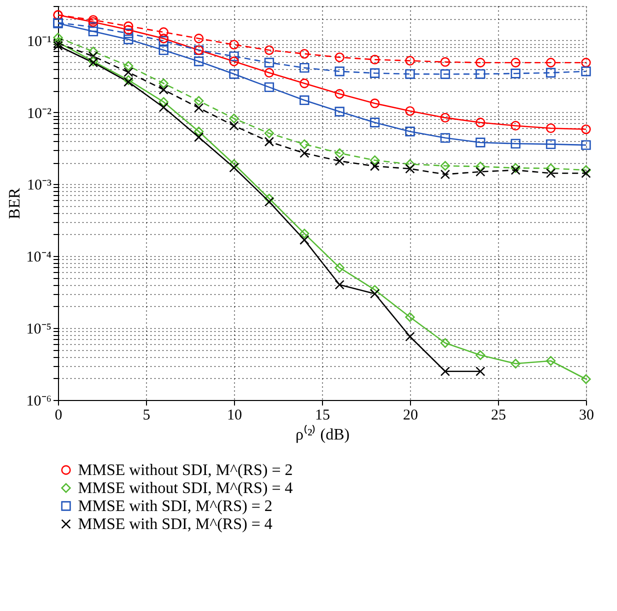  I want to click on x-tick-label: 20, so click(410, 416).